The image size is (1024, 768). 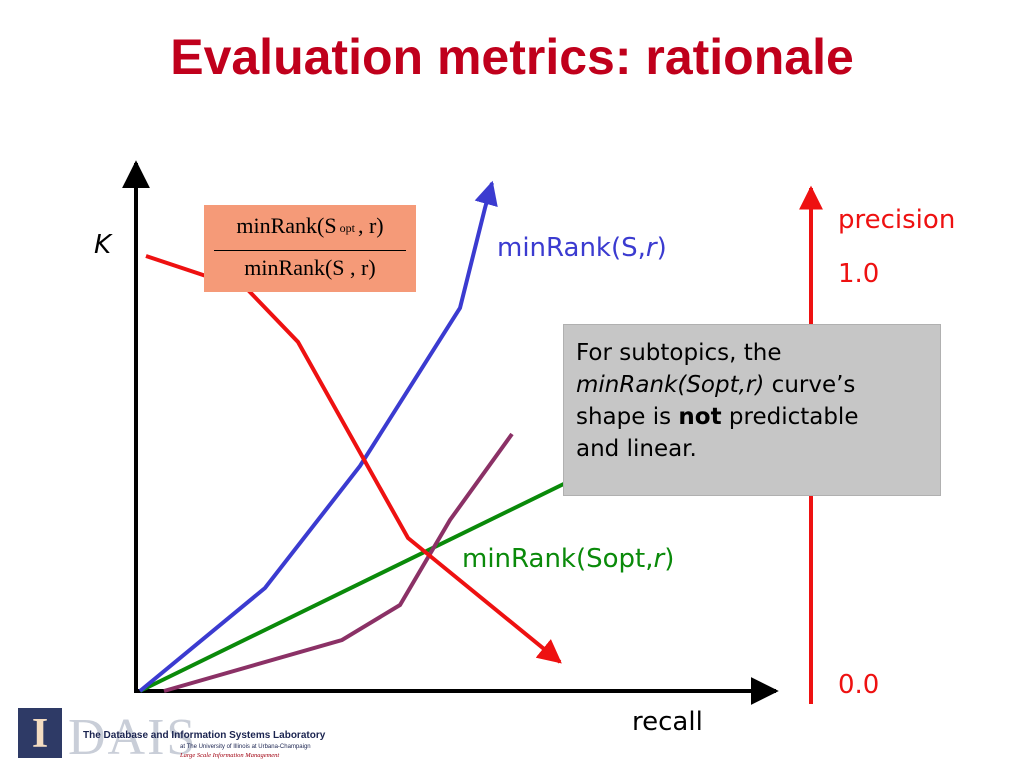 I want to click on note-line-2: minRank(Sopt,r) curve’s, so click(x=752, y=385).